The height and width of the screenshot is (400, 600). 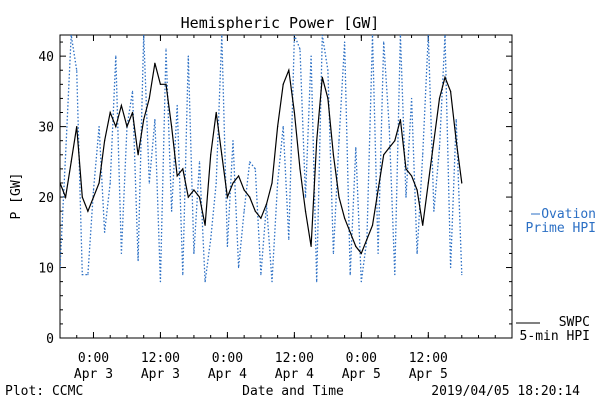 What do you see at coordinates (46, 269) in the screenshot?
I see `y-tick-label: 10` at bounding box center [46, 269].